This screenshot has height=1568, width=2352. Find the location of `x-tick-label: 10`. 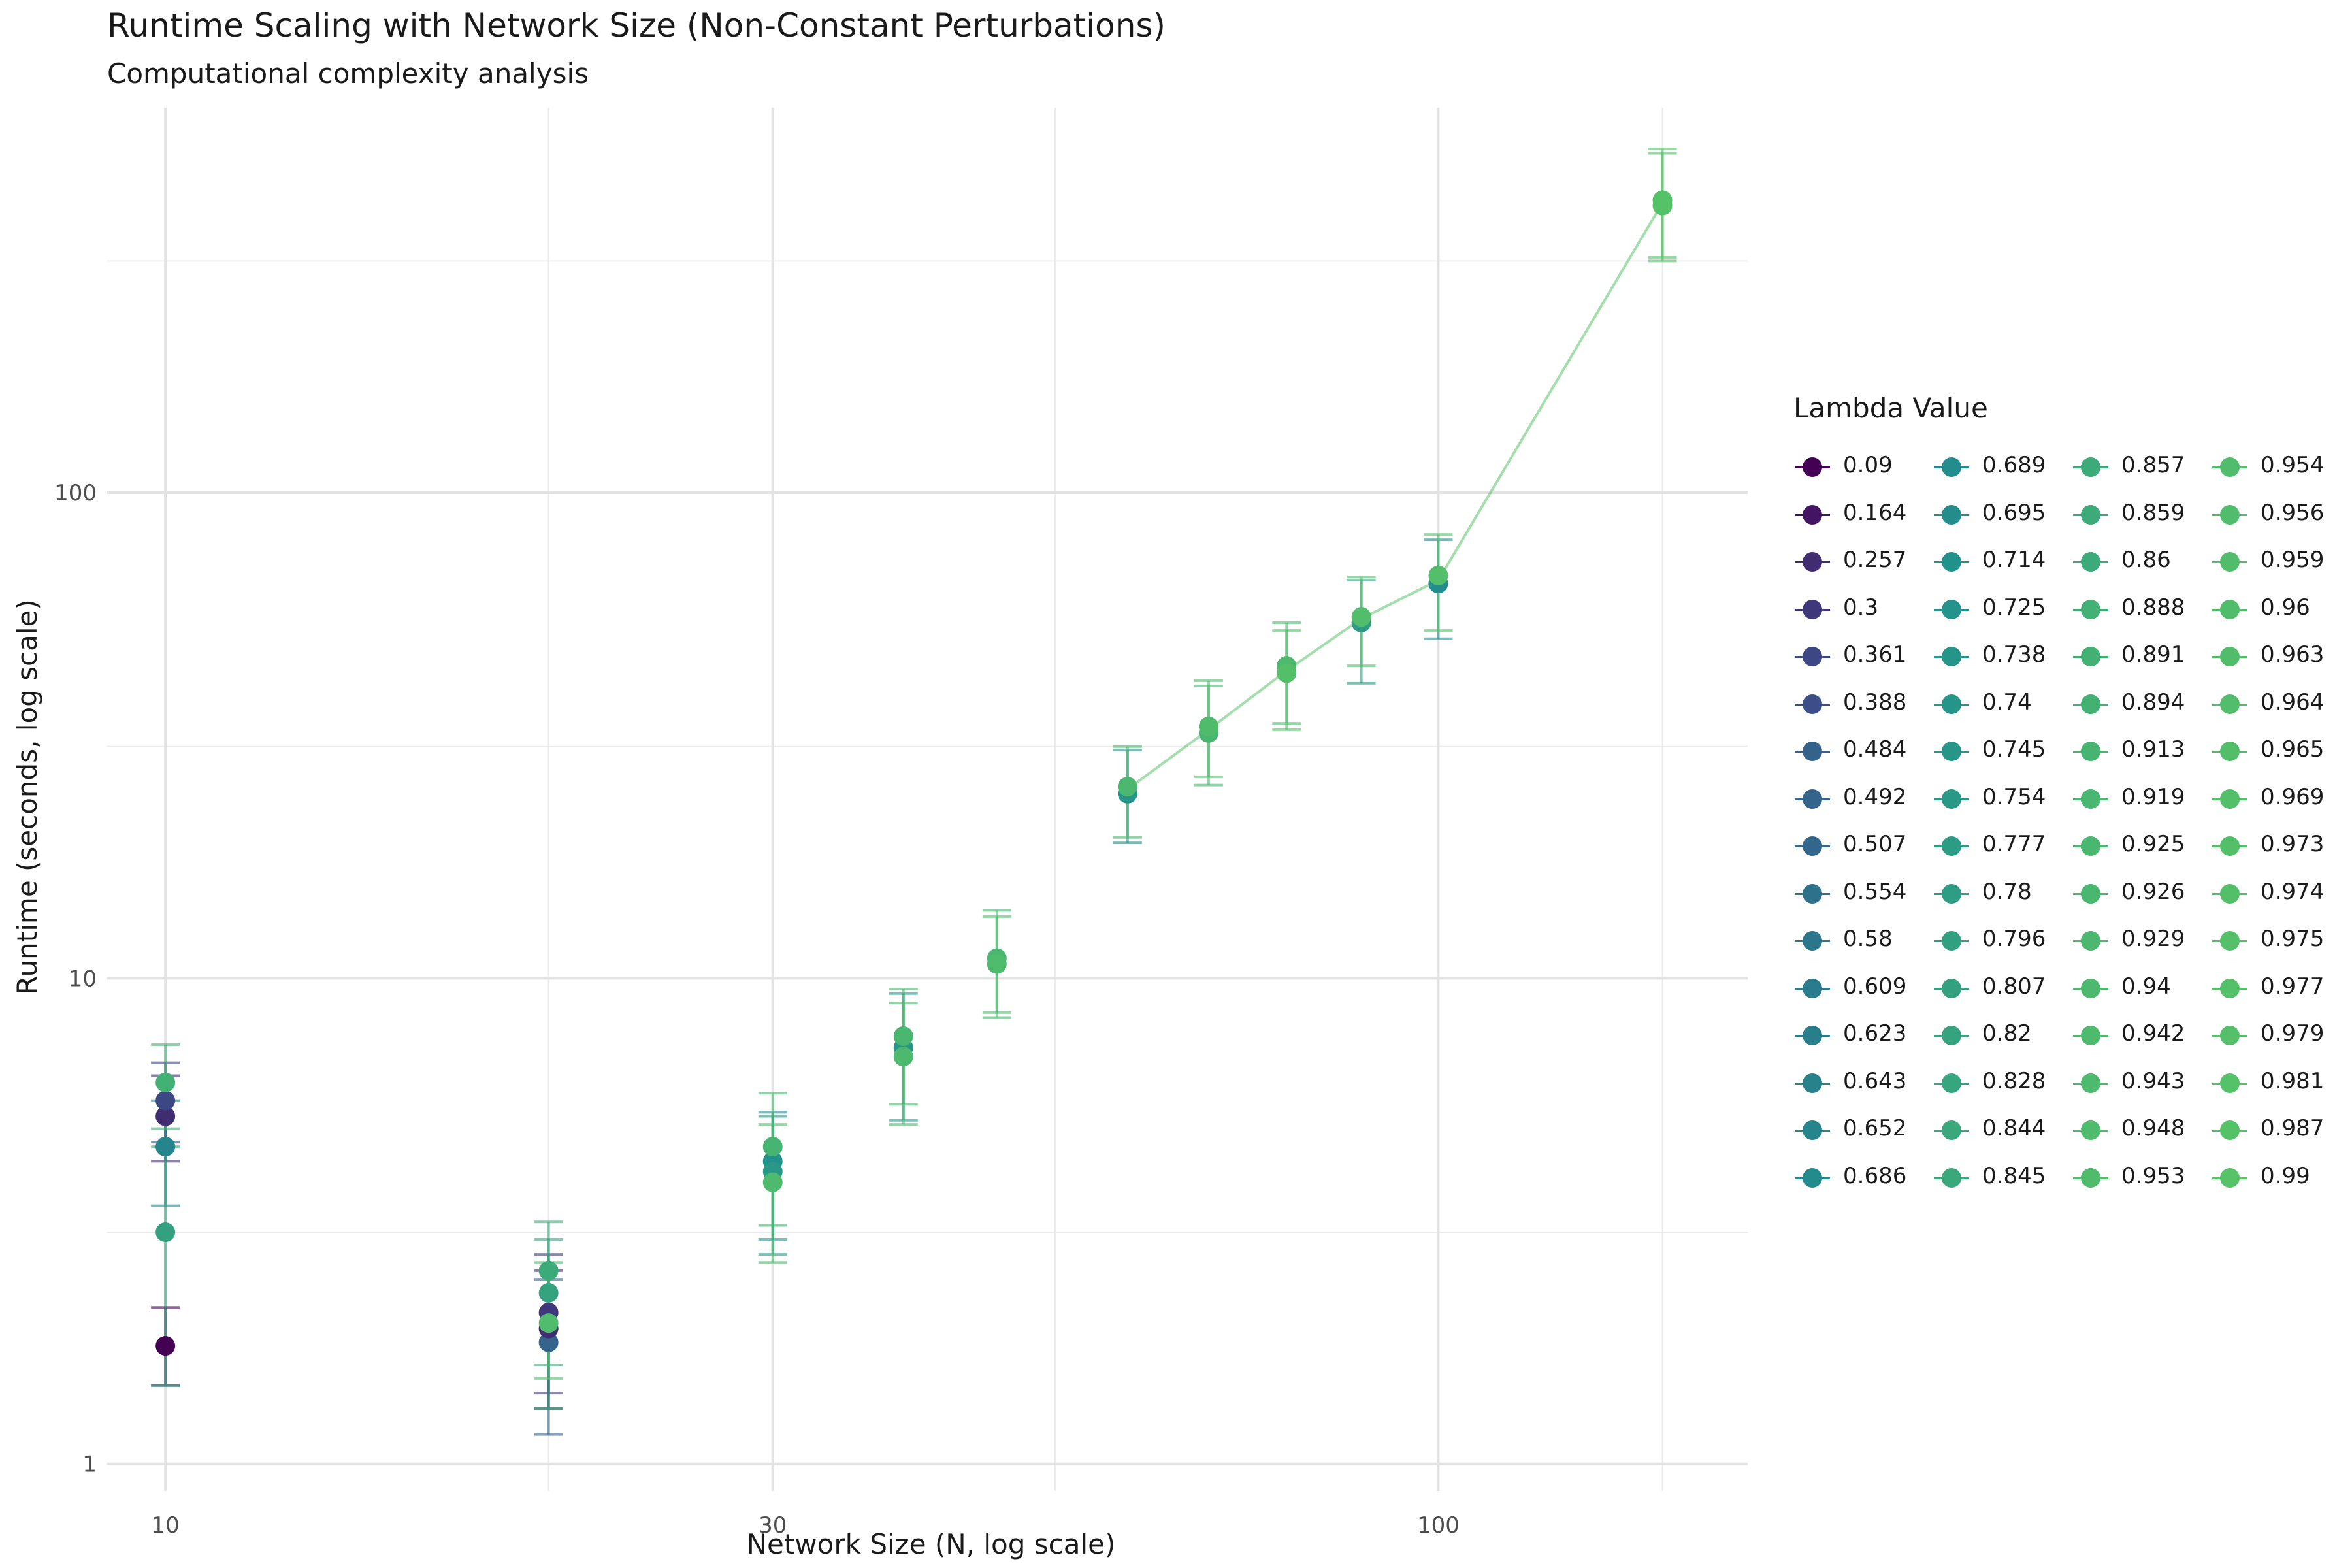

x-tick-label: 10 is located at coordinates (166, 1525).